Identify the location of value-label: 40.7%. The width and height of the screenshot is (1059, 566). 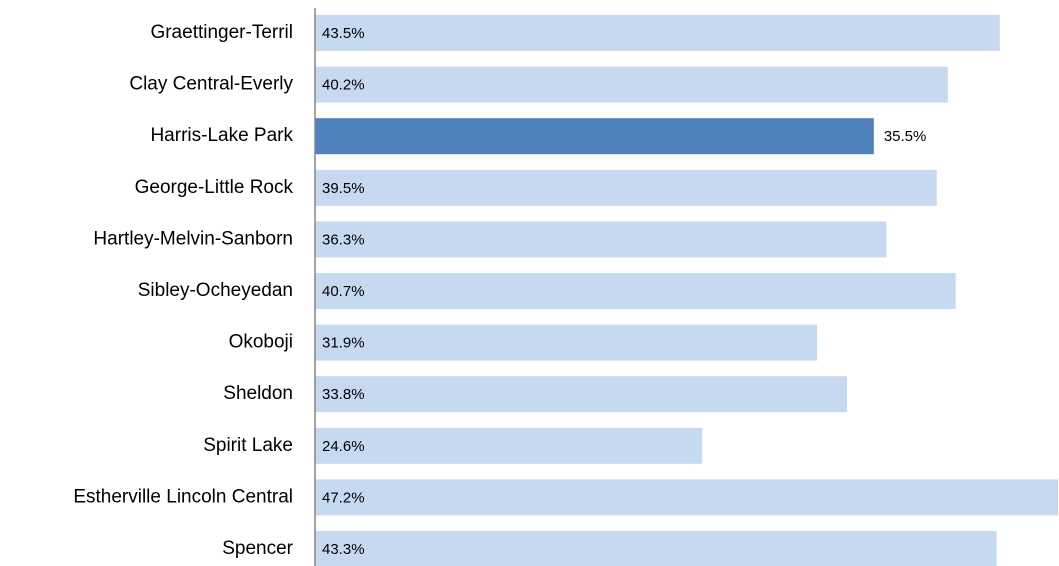
(343, 291).